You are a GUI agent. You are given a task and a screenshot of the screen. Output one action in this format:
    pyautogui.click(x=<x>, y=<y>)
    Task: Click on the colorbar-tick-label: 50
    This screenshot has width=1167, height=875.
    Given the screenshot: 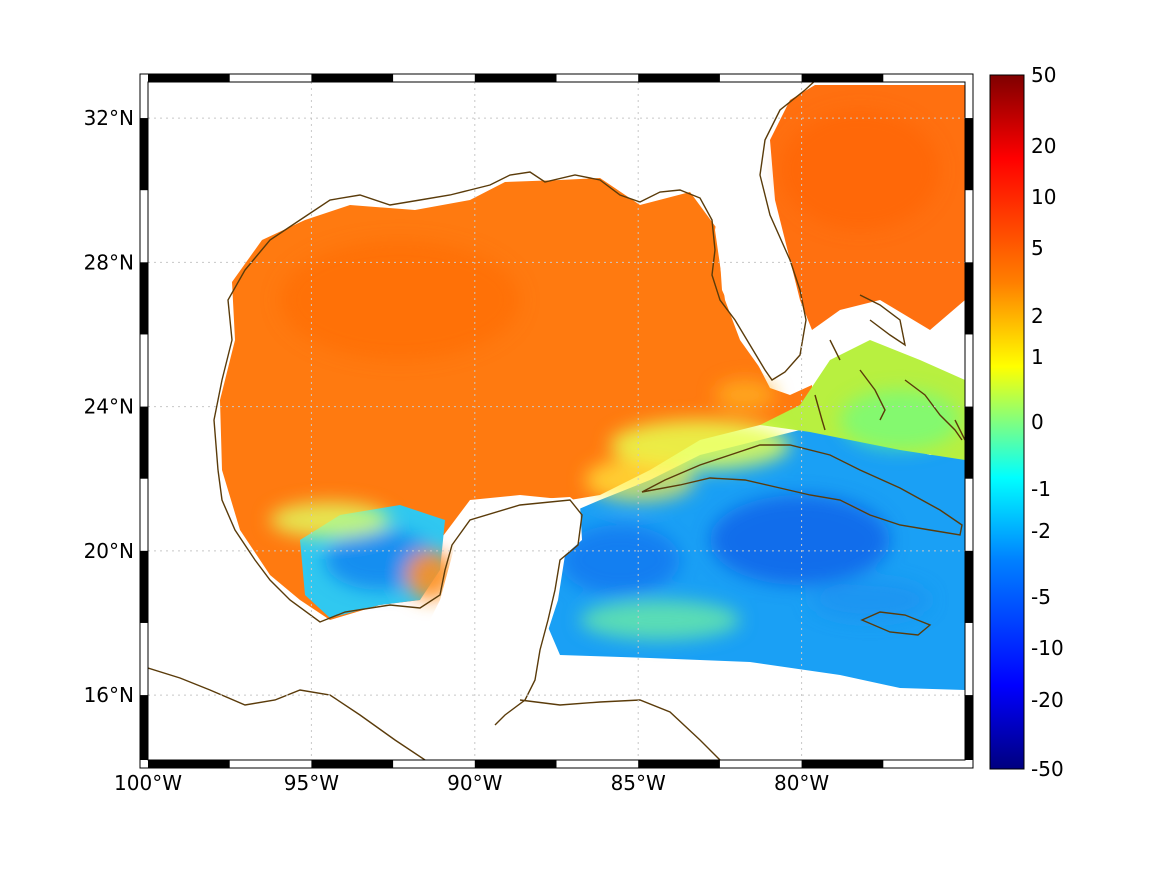 What is the action you would take?
    pyautogui.click(x=1043, y=75)
    